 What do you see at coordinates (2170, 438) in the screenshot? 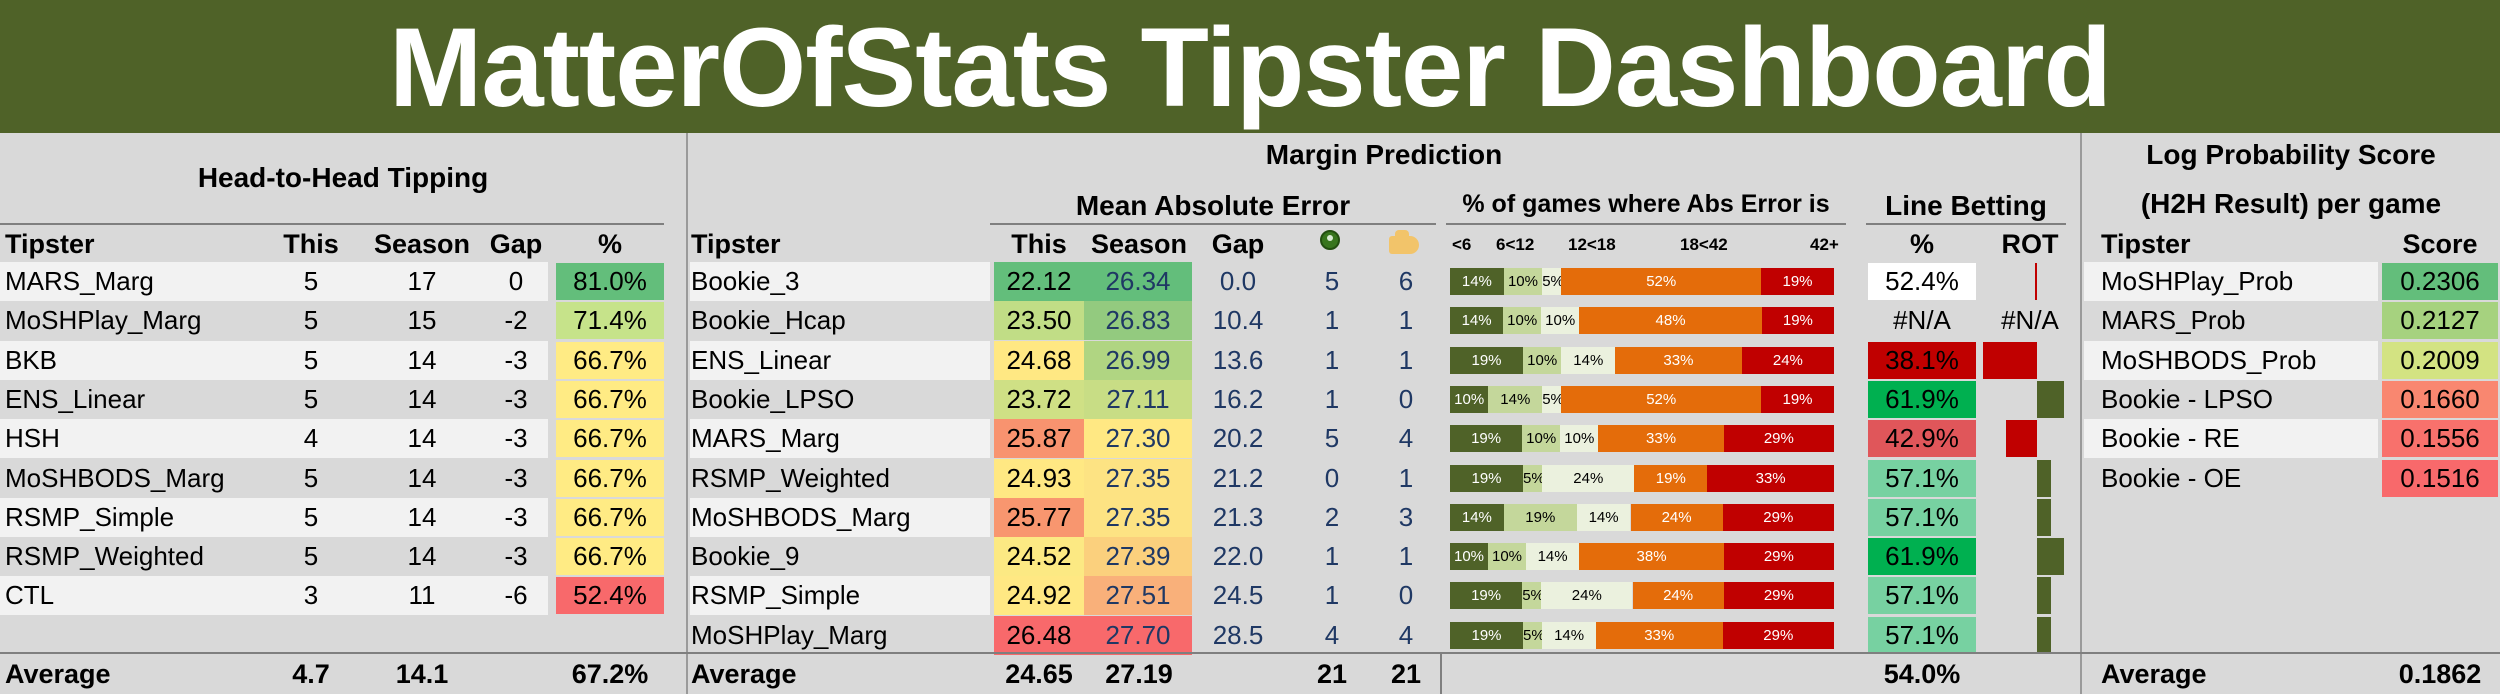
I see `tipster-name: Bookie - RE` at bounding box center [2170, 438].